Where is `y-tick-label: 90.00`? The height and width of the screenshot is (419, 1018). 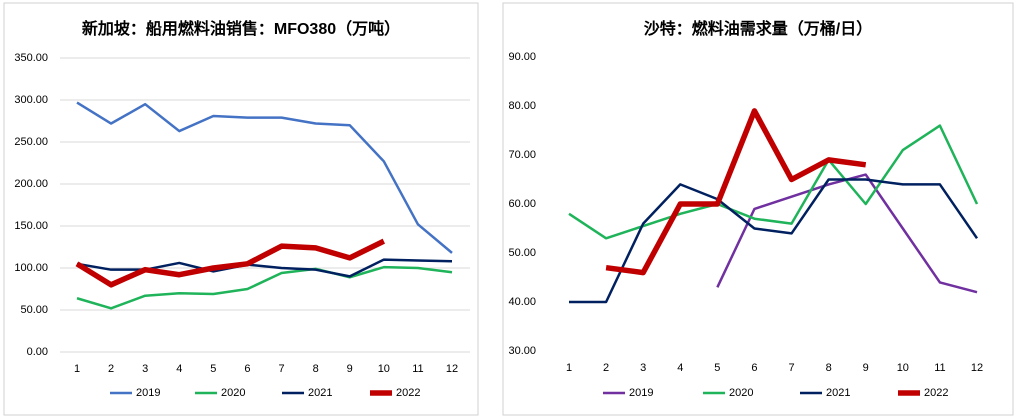
y-tick-label: 90.00 is located at coordinates (522, 57).